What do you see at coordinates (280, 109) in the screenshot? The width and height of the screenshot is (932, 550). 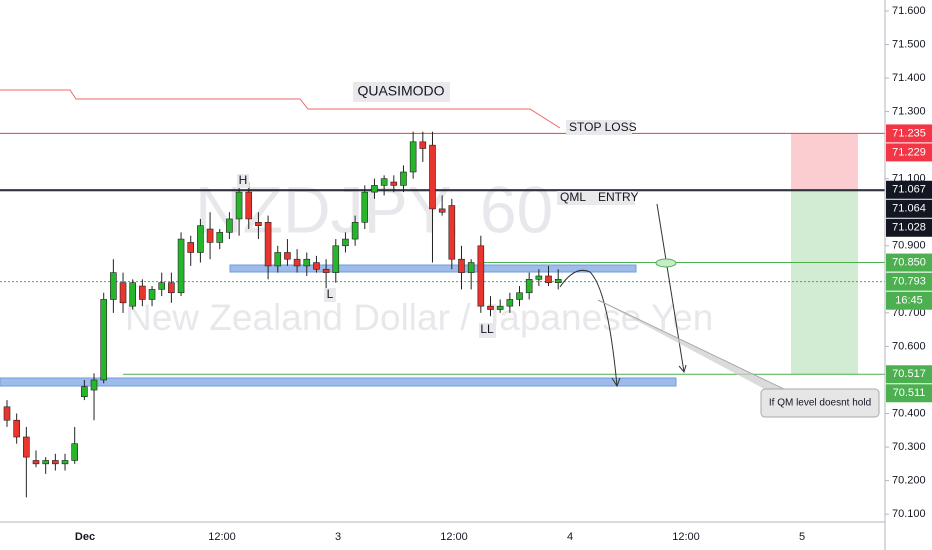 I see `indicator-line` at bounding box center [280, 109].